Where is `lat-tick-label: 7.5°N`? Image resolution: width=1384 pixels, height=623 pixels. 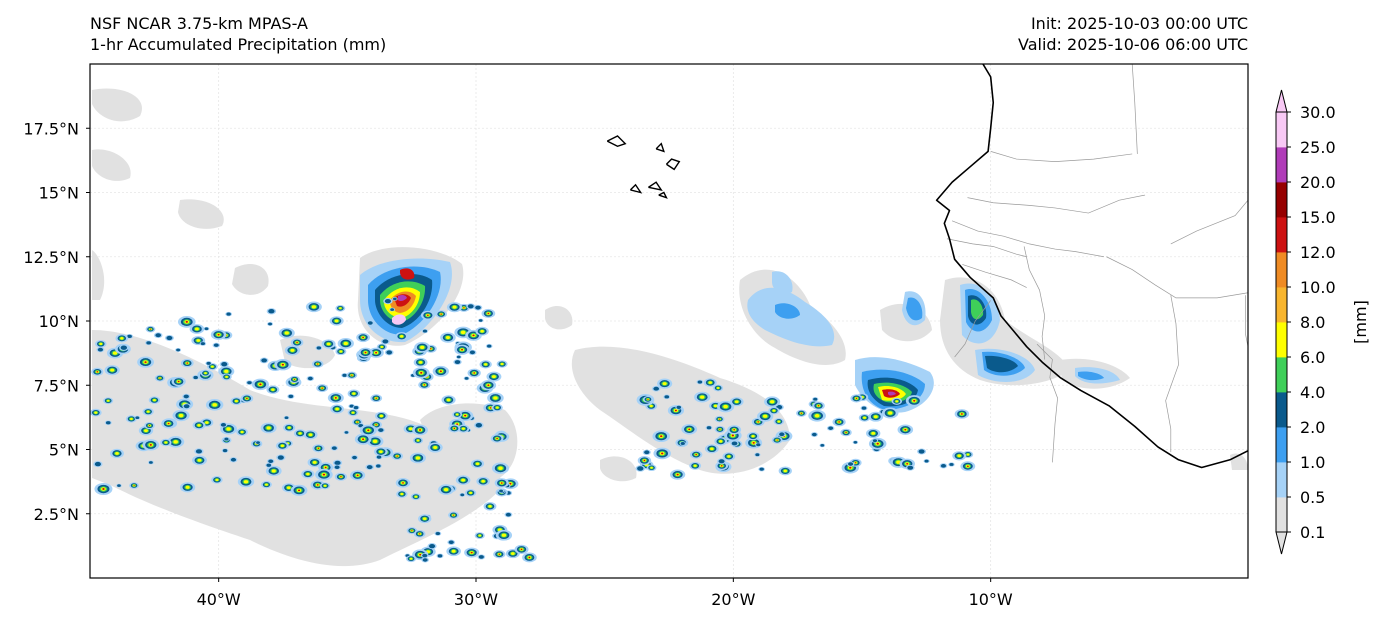
lat-tick-label: 7.5°N is located at coordinates (56, 385).